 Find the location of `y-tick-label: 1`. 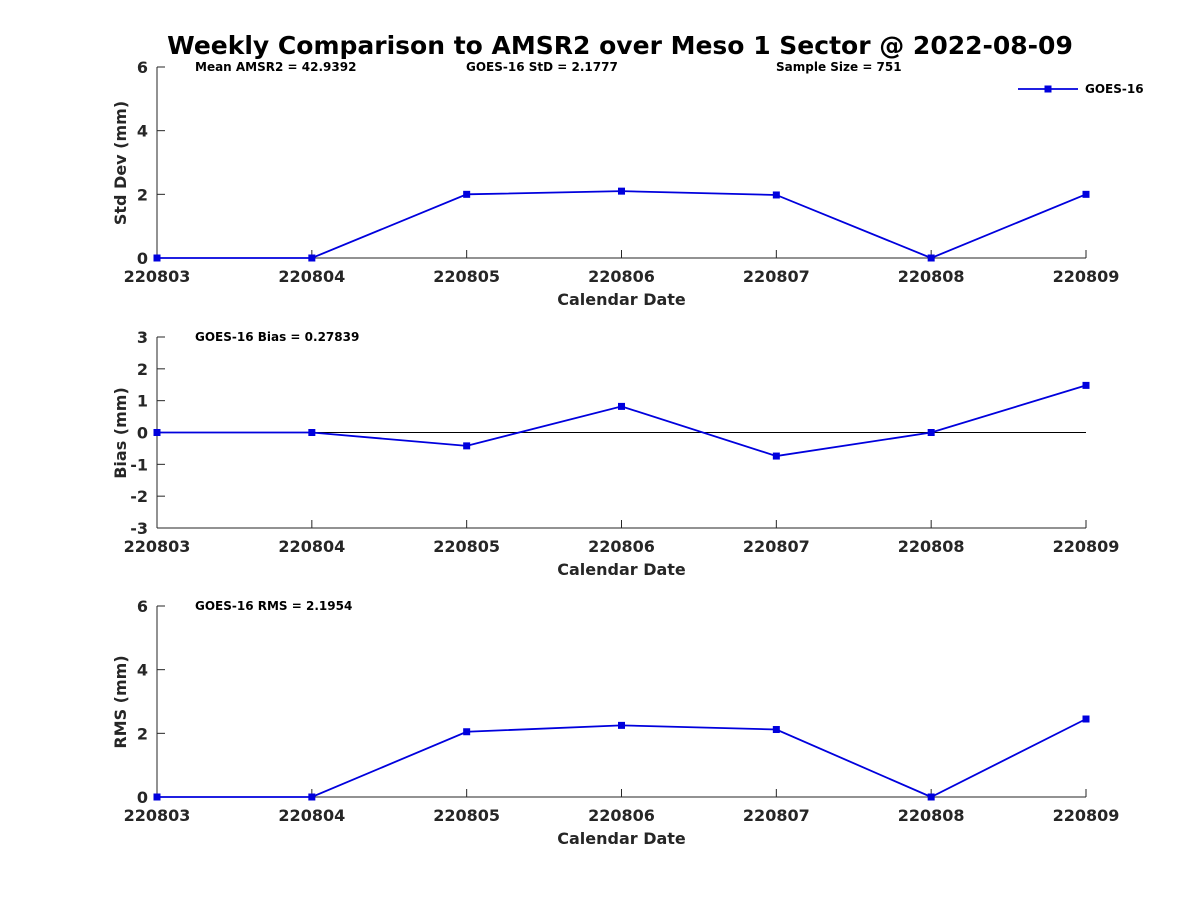

y-tick-label: 1 is located at coordinates (142, 401).